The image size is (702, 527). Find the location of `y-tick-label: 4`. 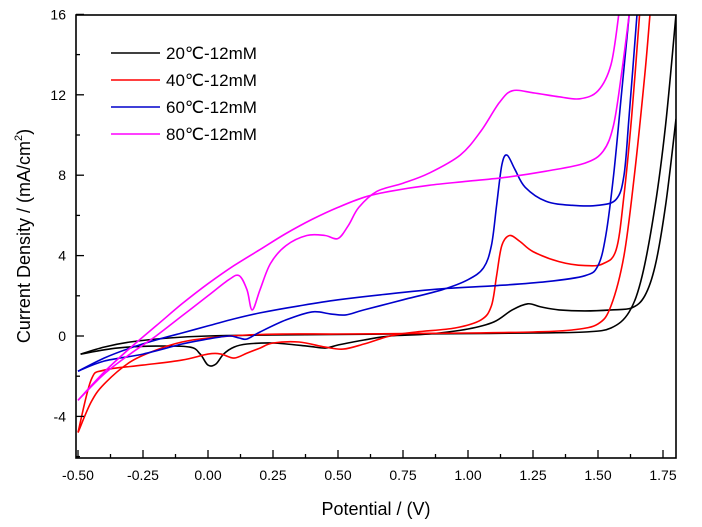

y-tick-label: 4 is located at coordinates (62, 256).